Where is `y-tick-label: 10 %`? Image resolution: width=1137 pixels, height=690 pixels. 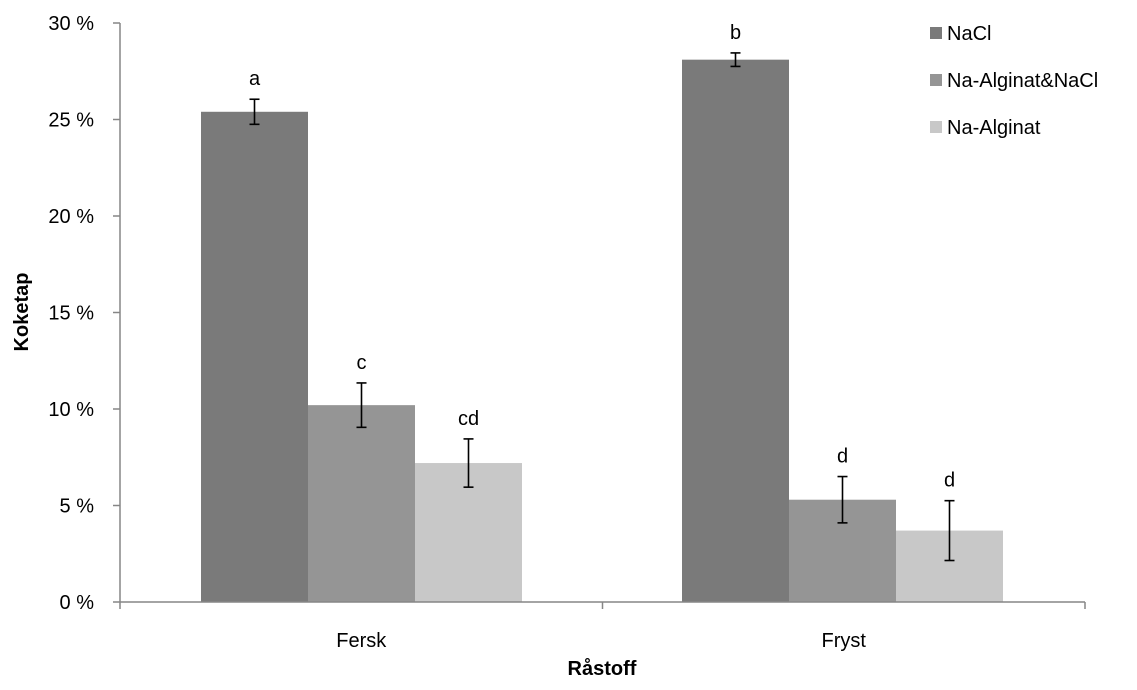 y-tick-label: 10 % is located at coordinates (71, 410).